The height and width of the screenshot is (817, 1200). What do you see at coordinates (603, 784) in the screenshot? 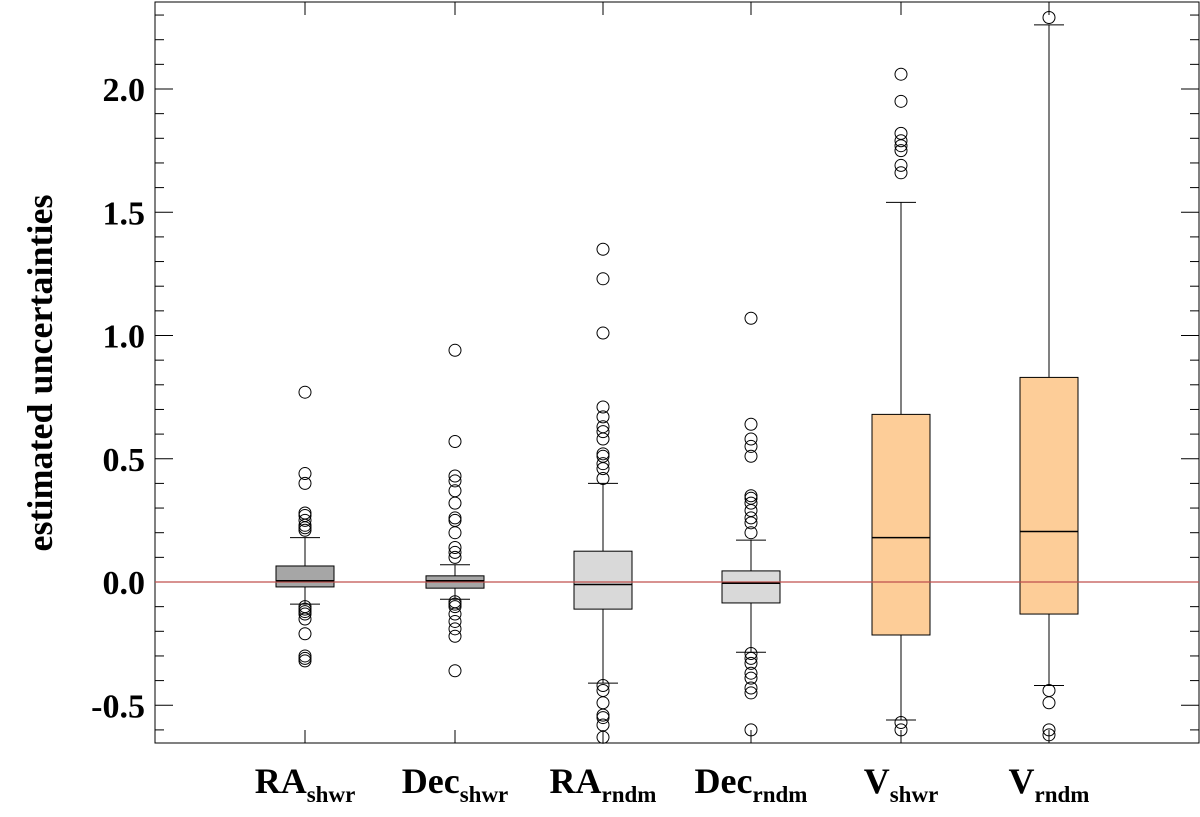
I see `x-category-label: RArndm` at bounding box center [603, 784].